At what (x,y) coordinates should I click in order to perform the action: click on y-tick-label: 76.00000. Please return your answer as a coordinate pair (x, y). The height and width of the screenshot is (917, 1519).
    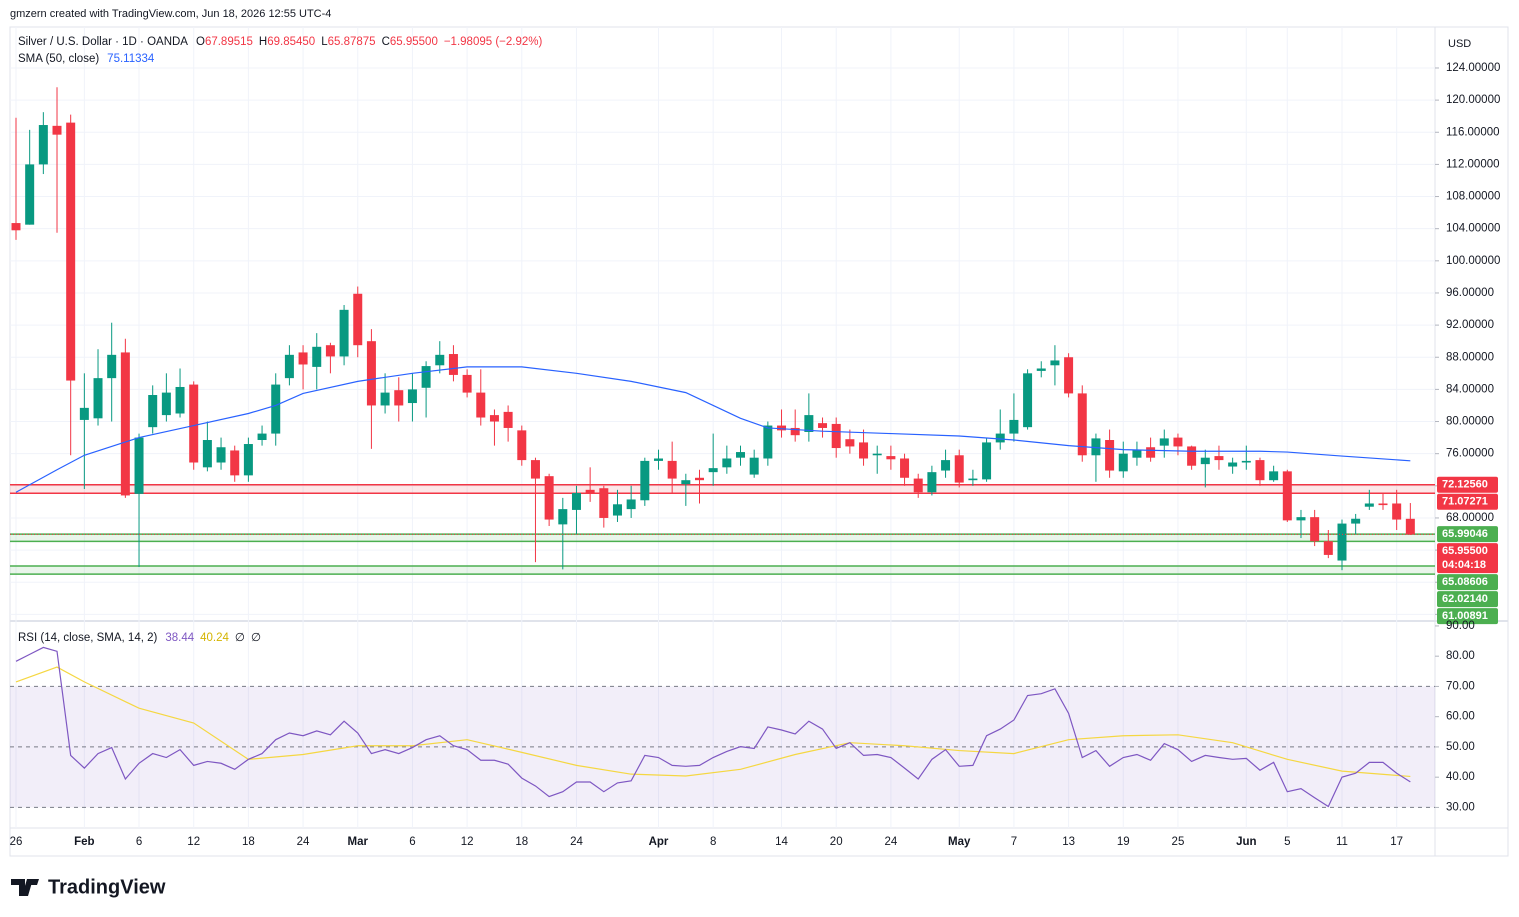
    Looking at the image, I should click on (1470, 454).